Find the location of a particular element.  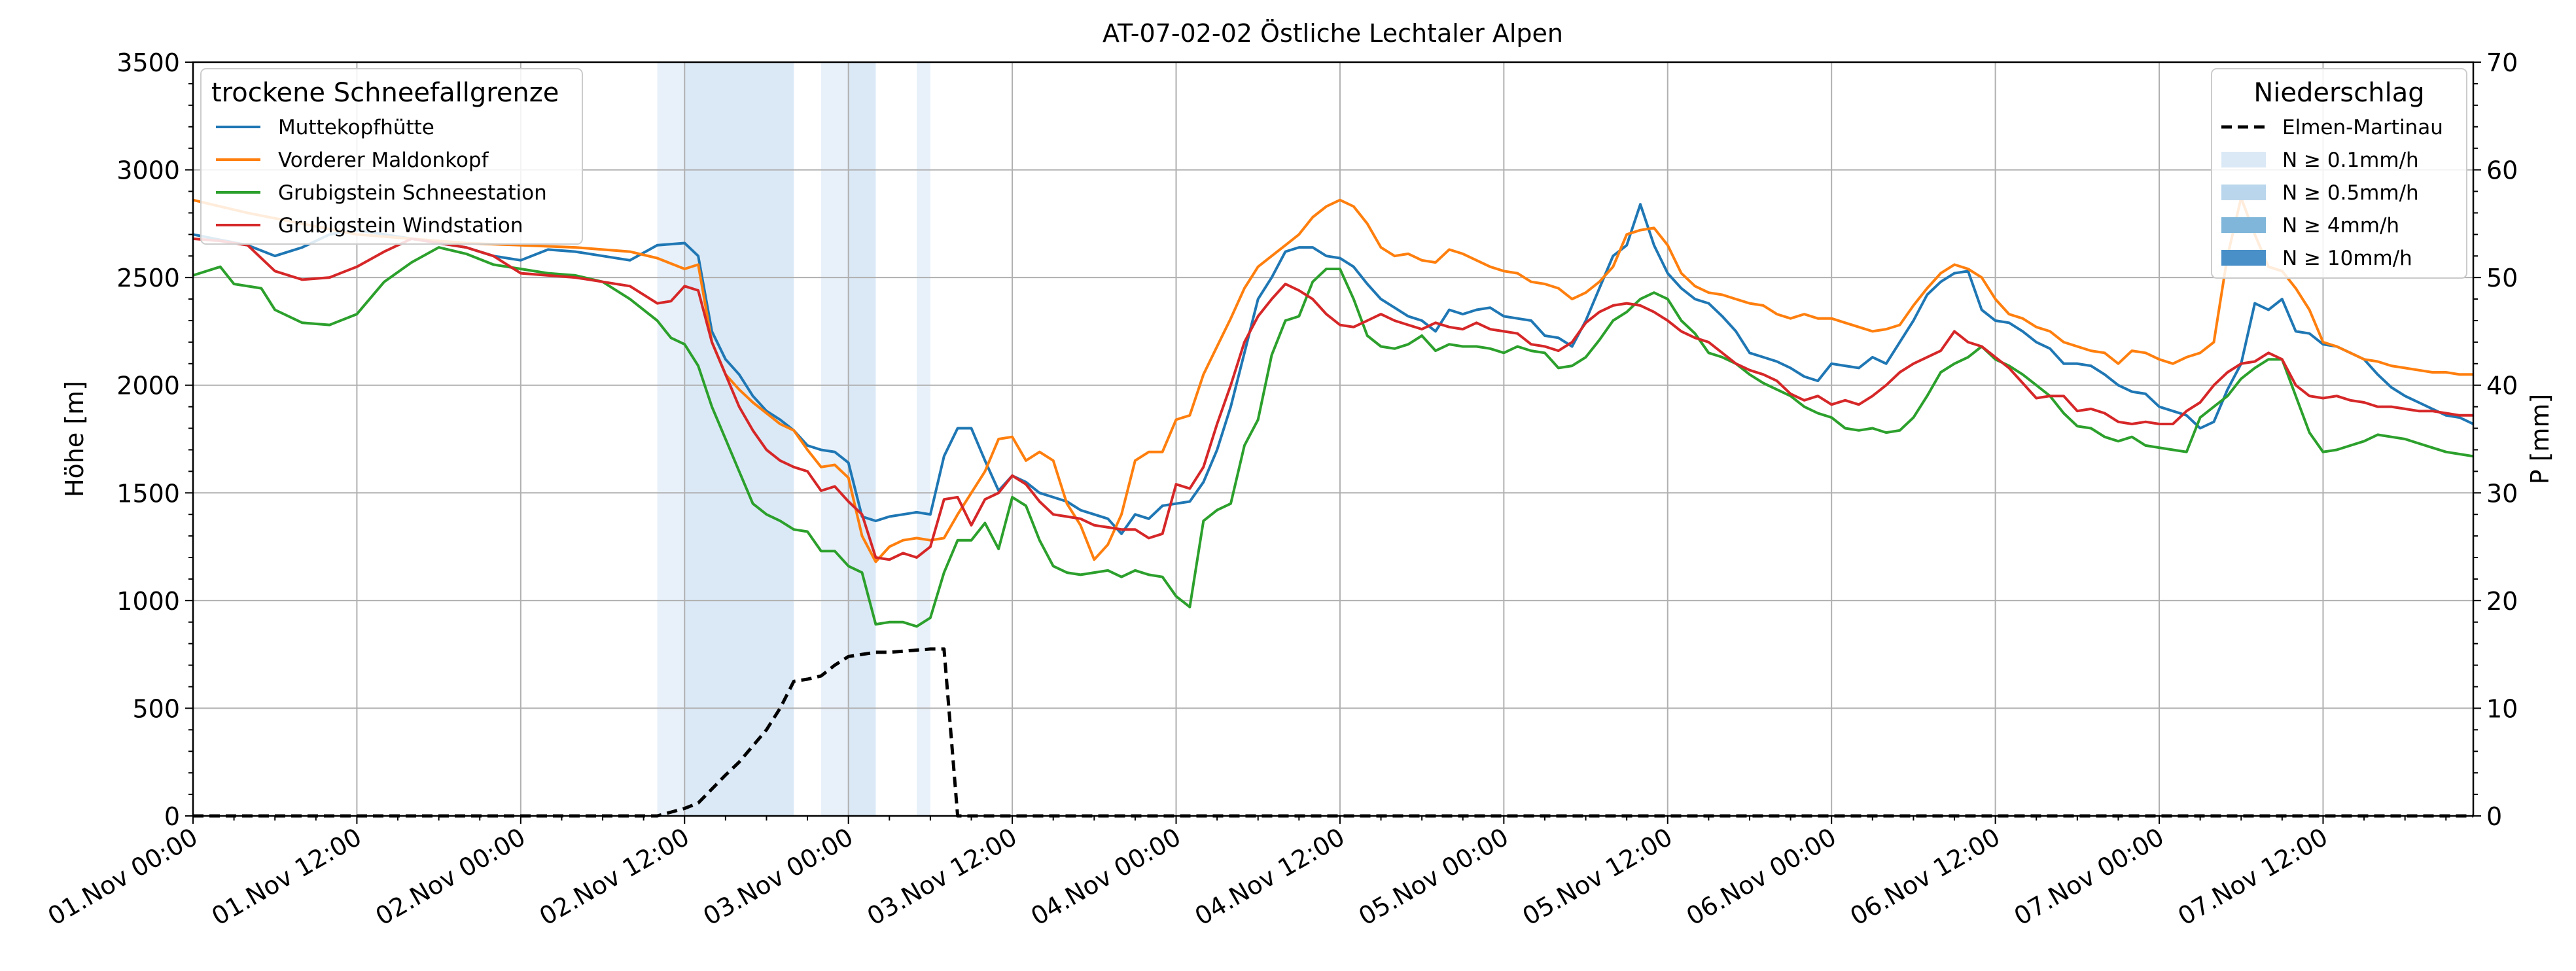

y2-tick-label: 30 is located at coordinates (2502, 494).